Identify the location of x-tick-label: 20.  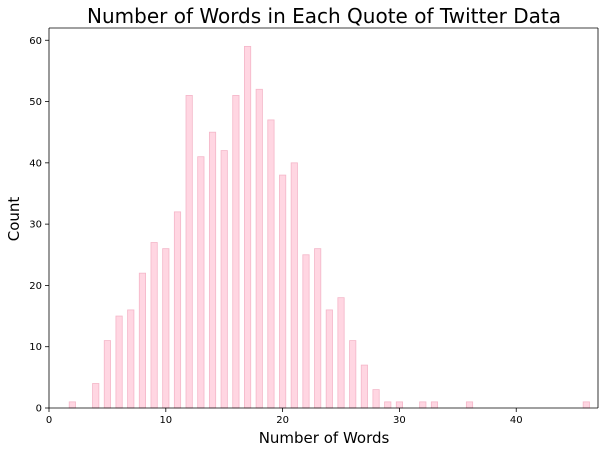
(282, 420).